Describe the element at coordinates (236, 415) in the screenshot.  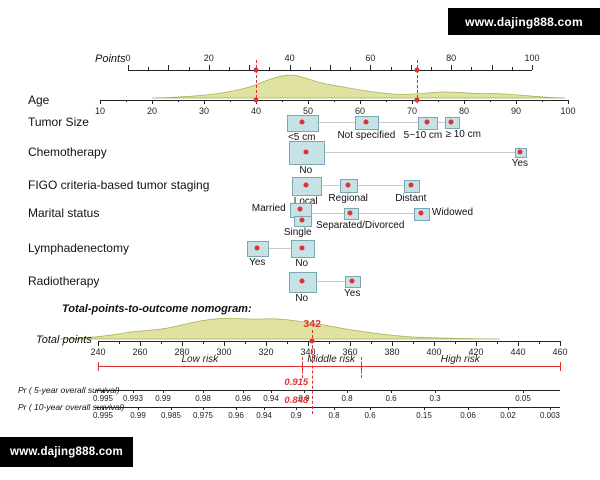
I see `survival-tick-label: 0.96` at that location.